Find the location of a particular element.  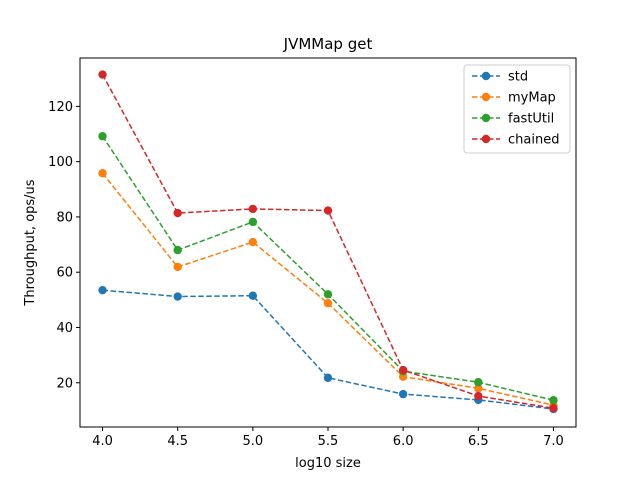

legend-marker-chained is located at coordinates (486, 139).